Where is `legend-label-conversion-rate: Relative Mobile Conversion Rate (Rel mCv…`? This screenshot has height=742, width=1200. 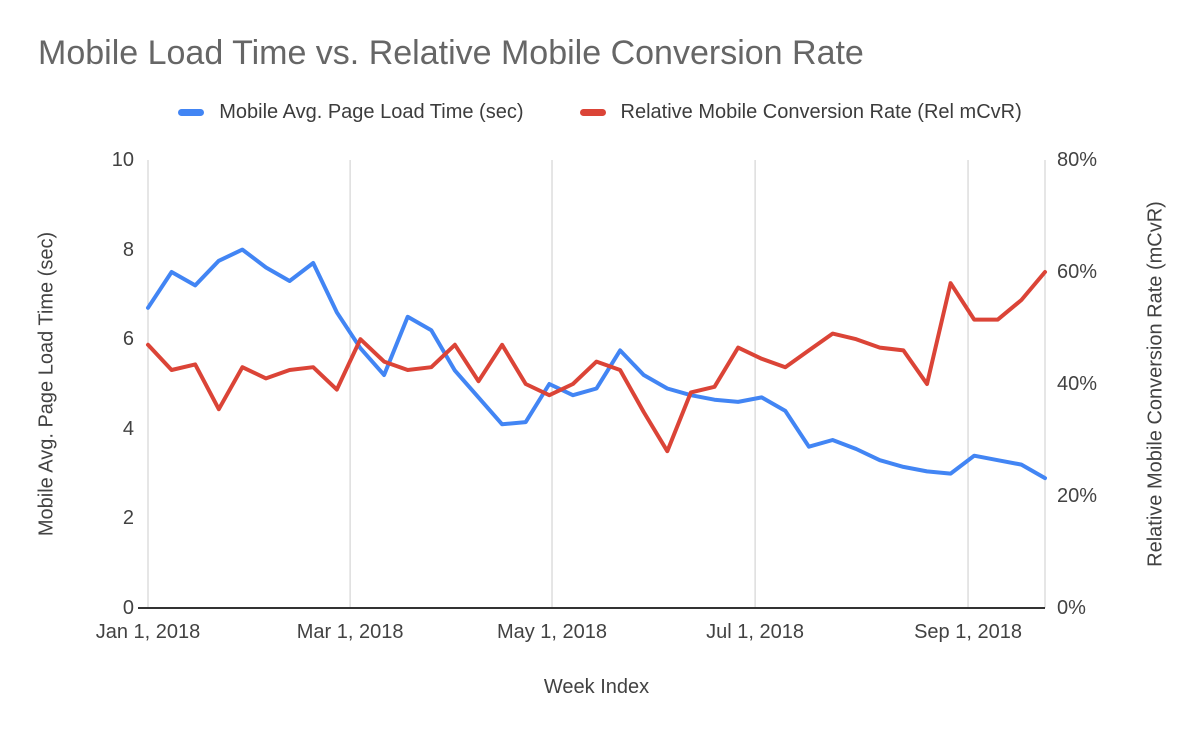 legend-label-conversion-rate: Relative Mobile Conversion Rate (Rel mCv… is located at coordinates (821, 112).